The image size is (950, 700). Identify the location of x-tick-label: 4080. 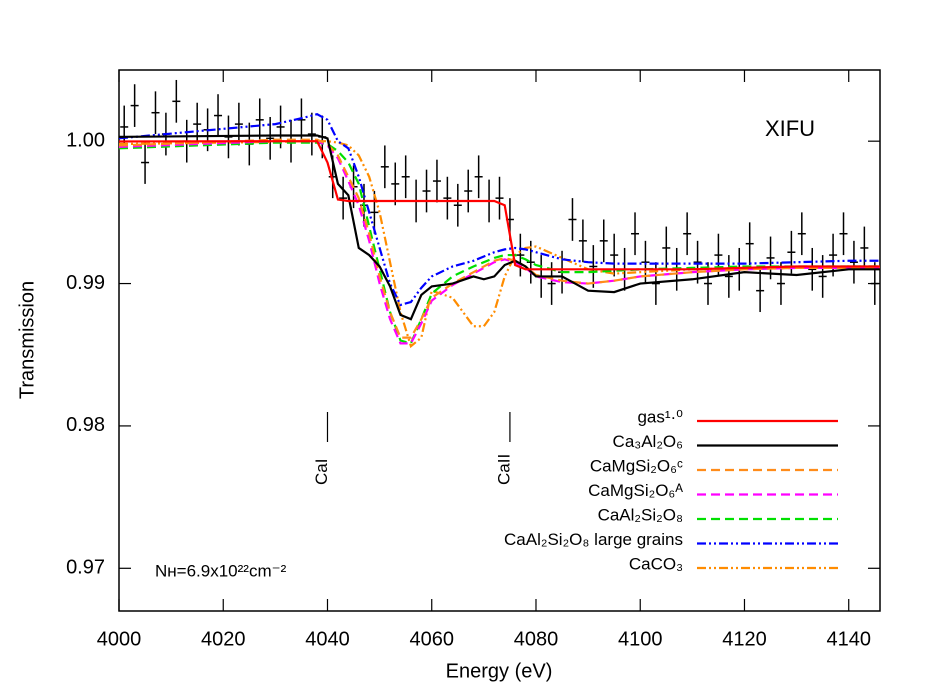
(536, 639).